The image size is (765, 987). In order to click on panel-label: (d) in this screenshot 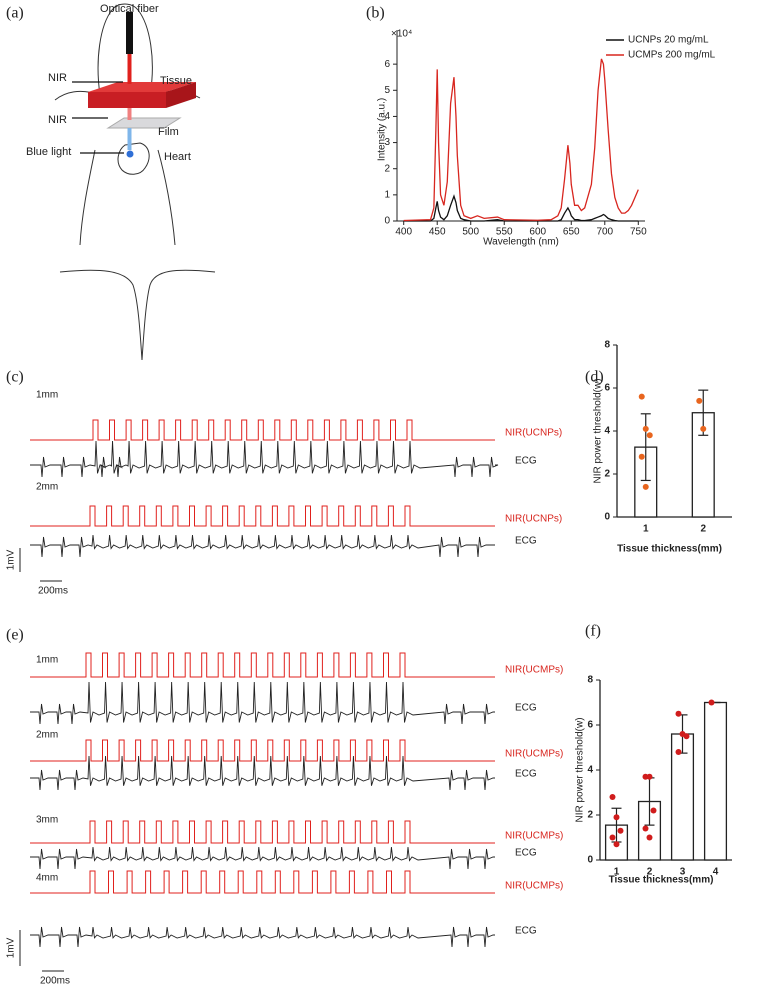, I will do `click(594, 377)`.